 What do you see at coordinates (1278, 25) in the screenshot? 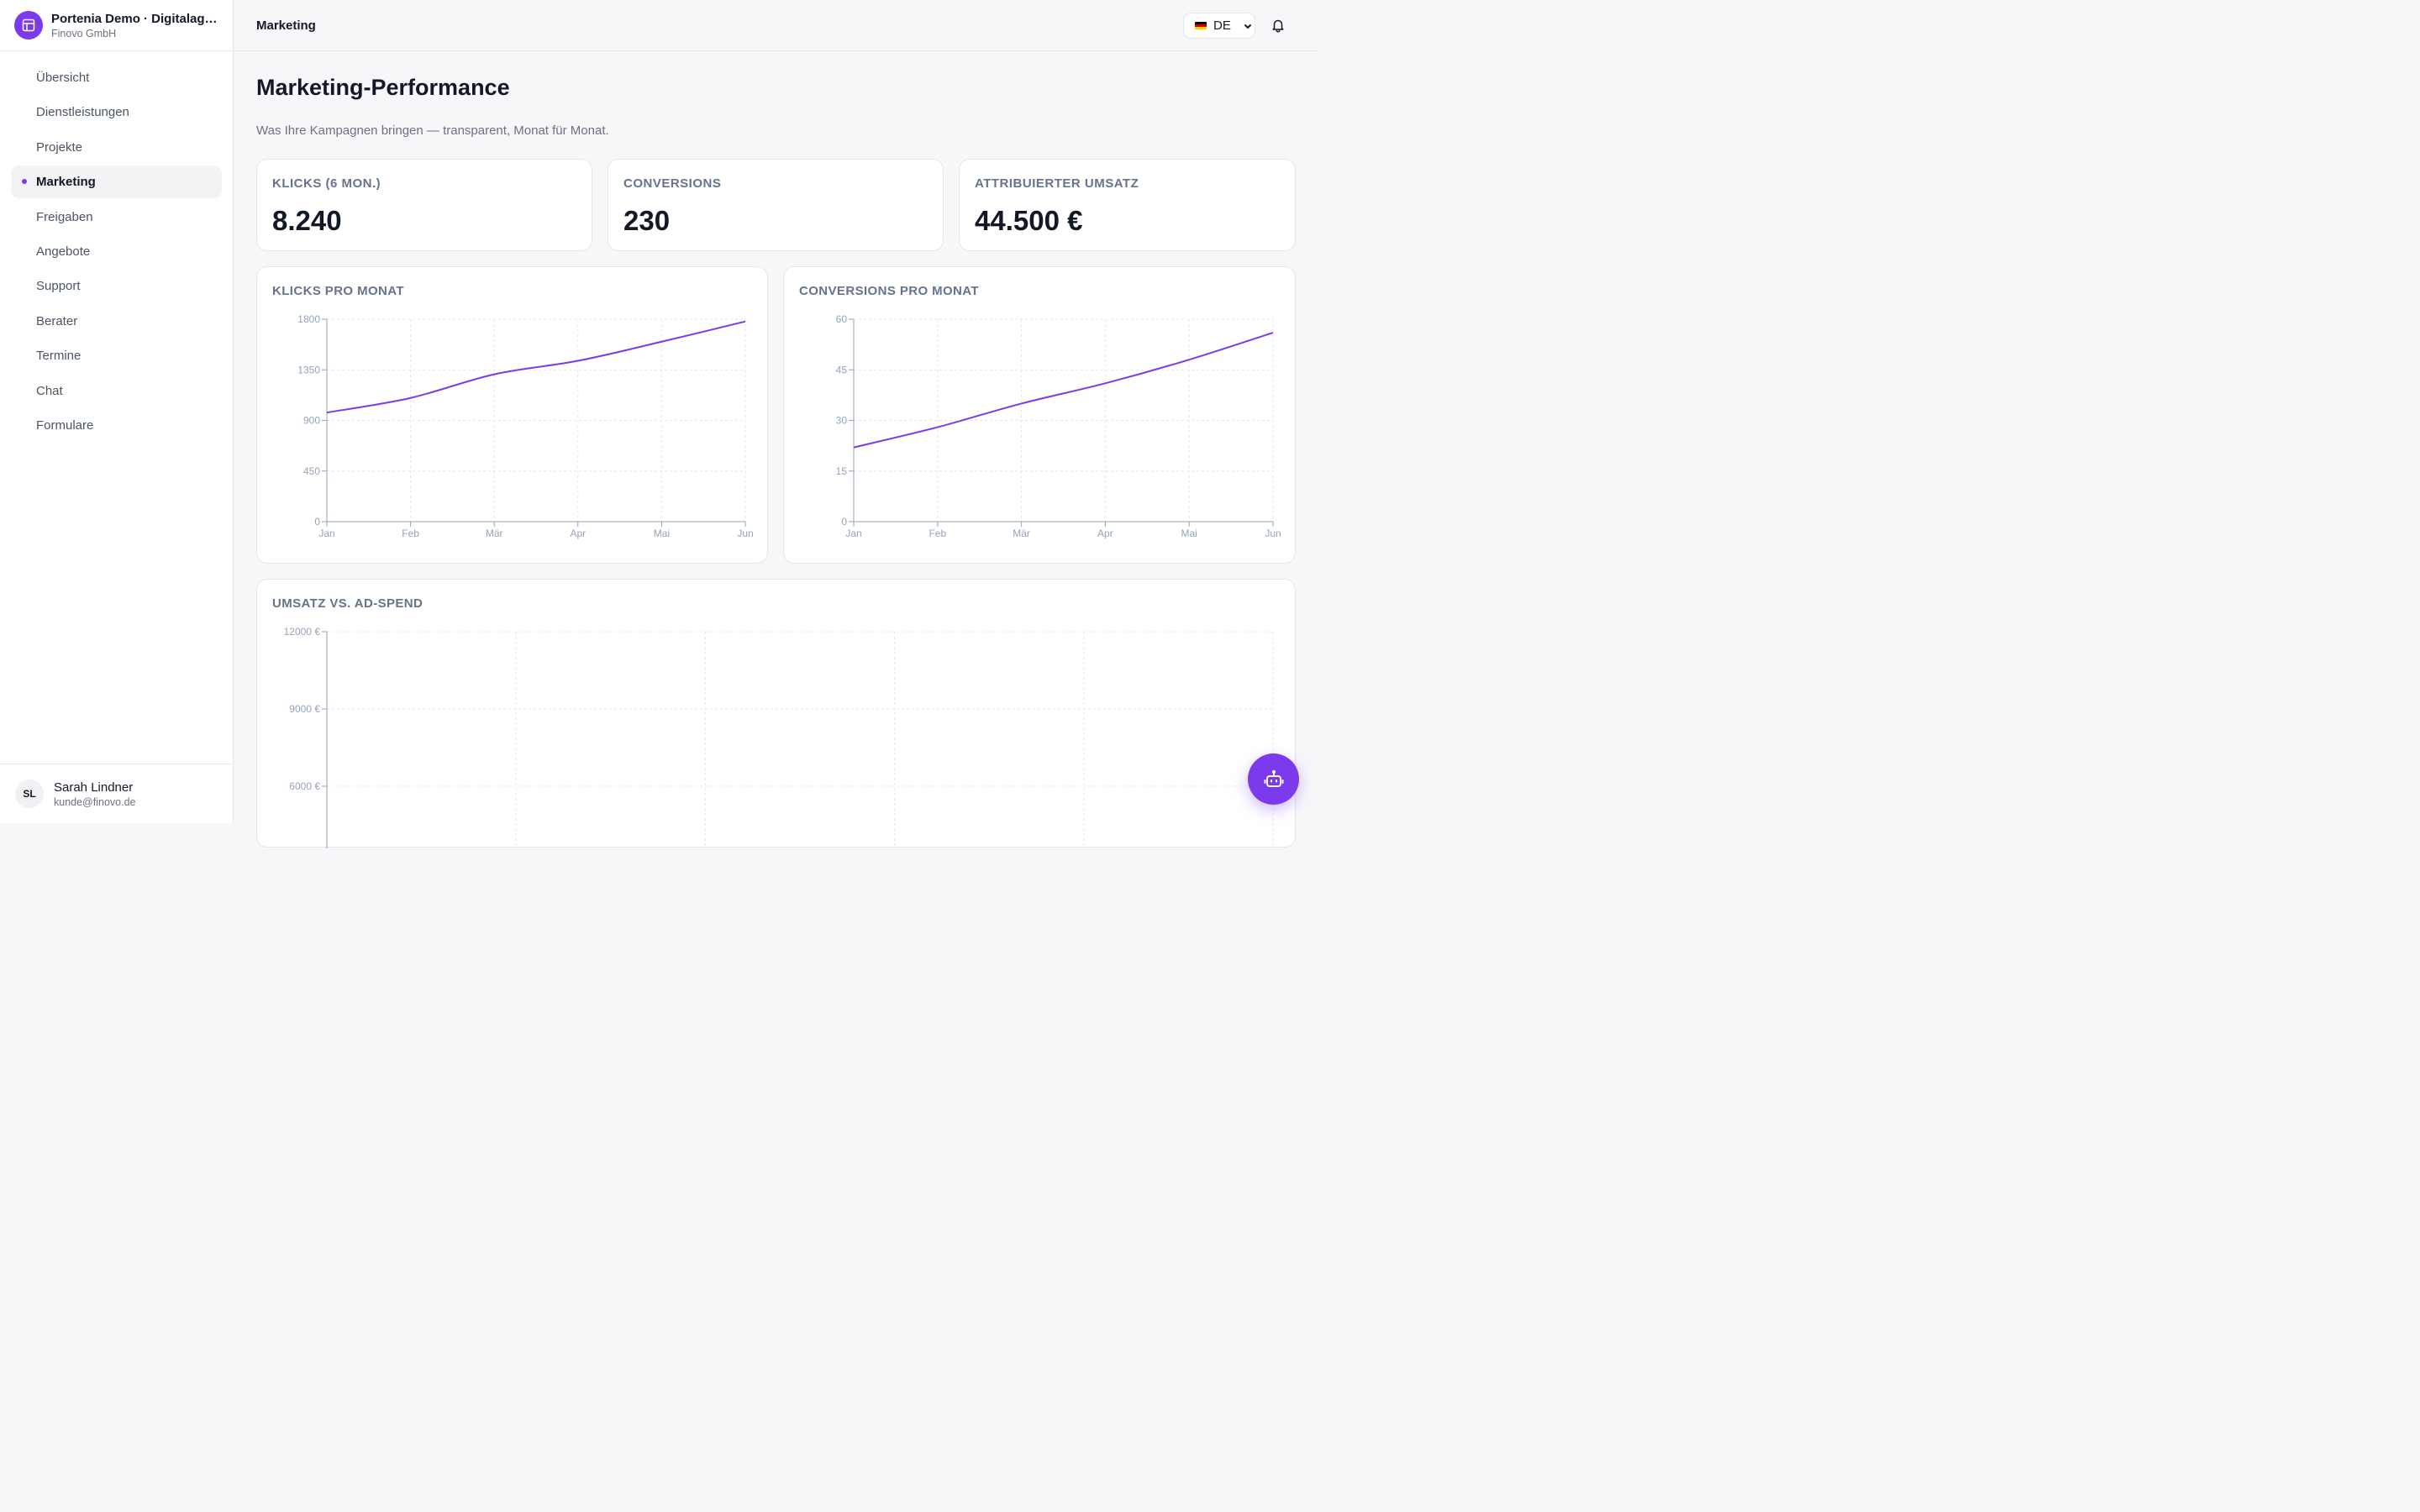
I see `bell-icon` at bounding box center [1278, 25].